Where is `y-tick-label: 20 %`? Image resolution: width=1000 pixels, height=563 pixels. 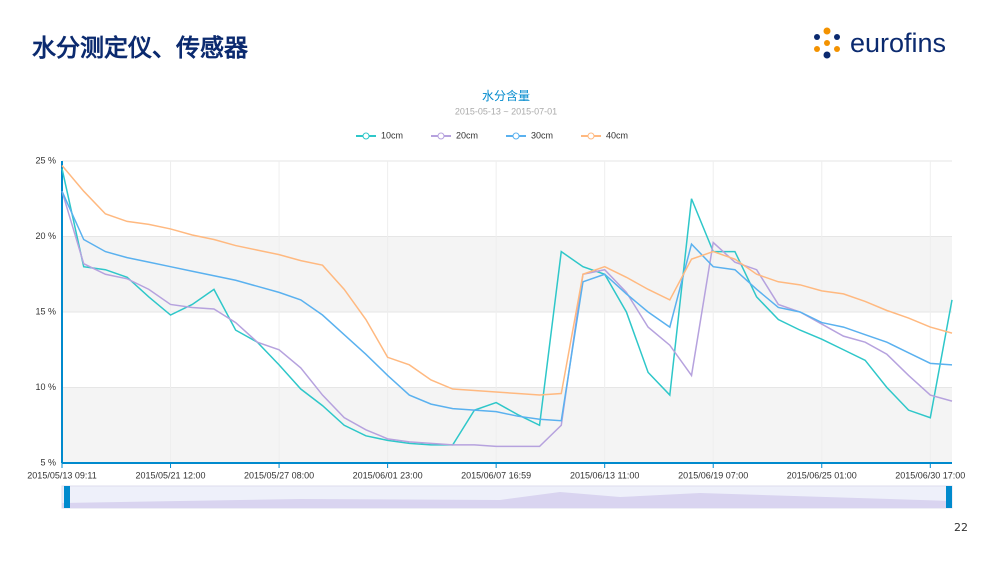
y-tick-label: 20 % is located at coordinates (45, 236).